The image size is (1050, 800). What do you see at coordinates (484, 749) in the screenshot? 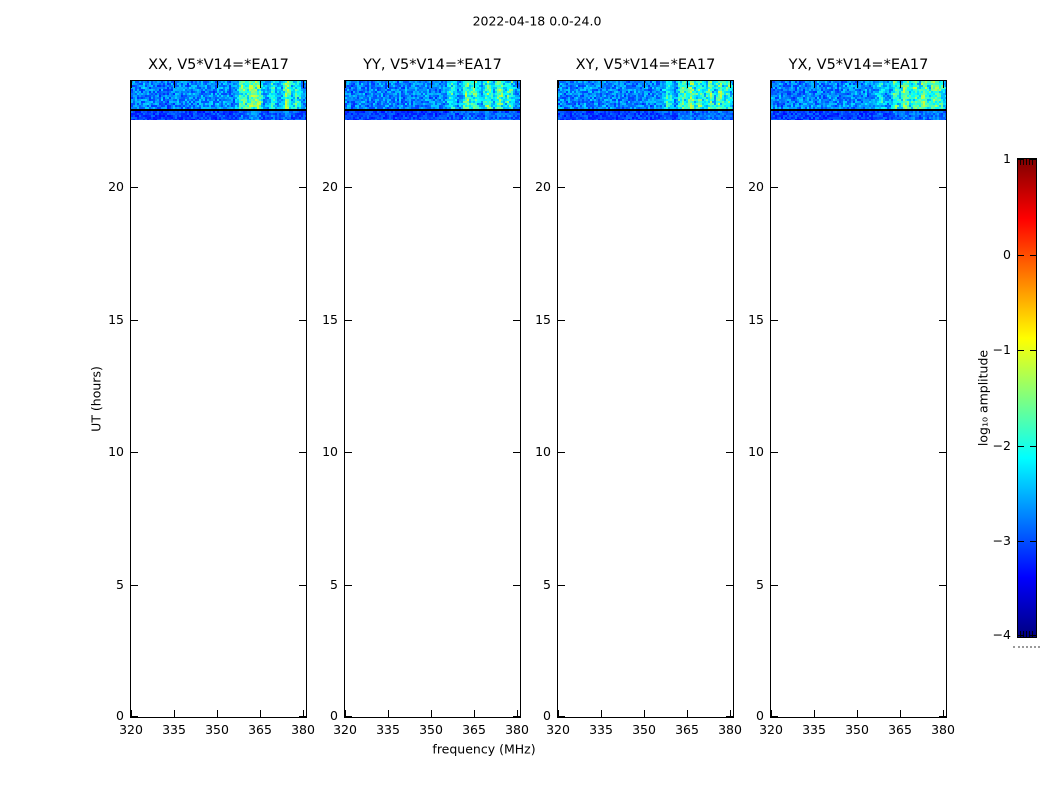
I see `x-axis-label: frequency (MHz)` at bounding box center [484, 749].